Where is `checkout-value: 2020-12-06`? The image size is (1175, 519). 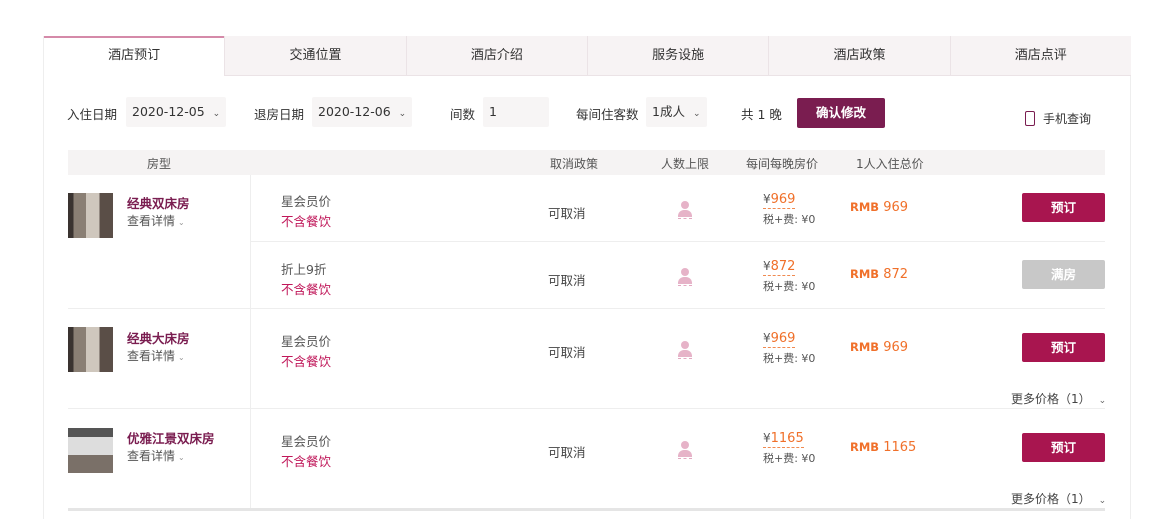
checkout-value: 2020-12-06 is located at coordinates (354, 111).